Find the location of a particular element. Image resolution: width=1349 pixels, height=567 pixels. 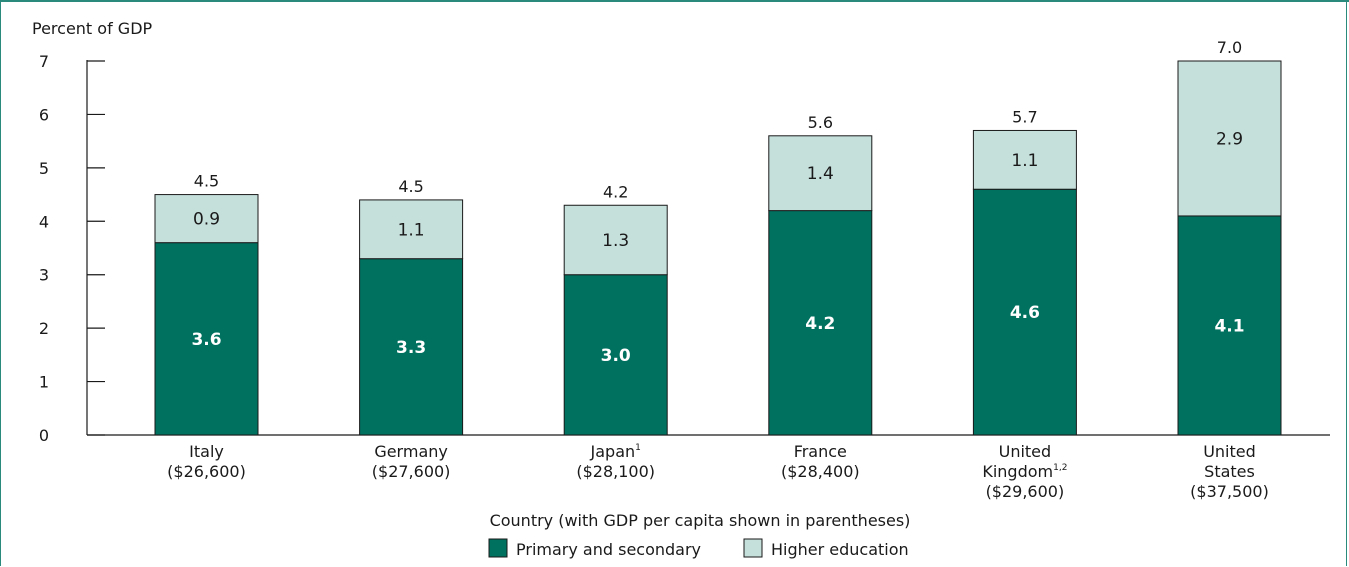

primary-value-label: 3.0 is located at coordinates (616, 356).